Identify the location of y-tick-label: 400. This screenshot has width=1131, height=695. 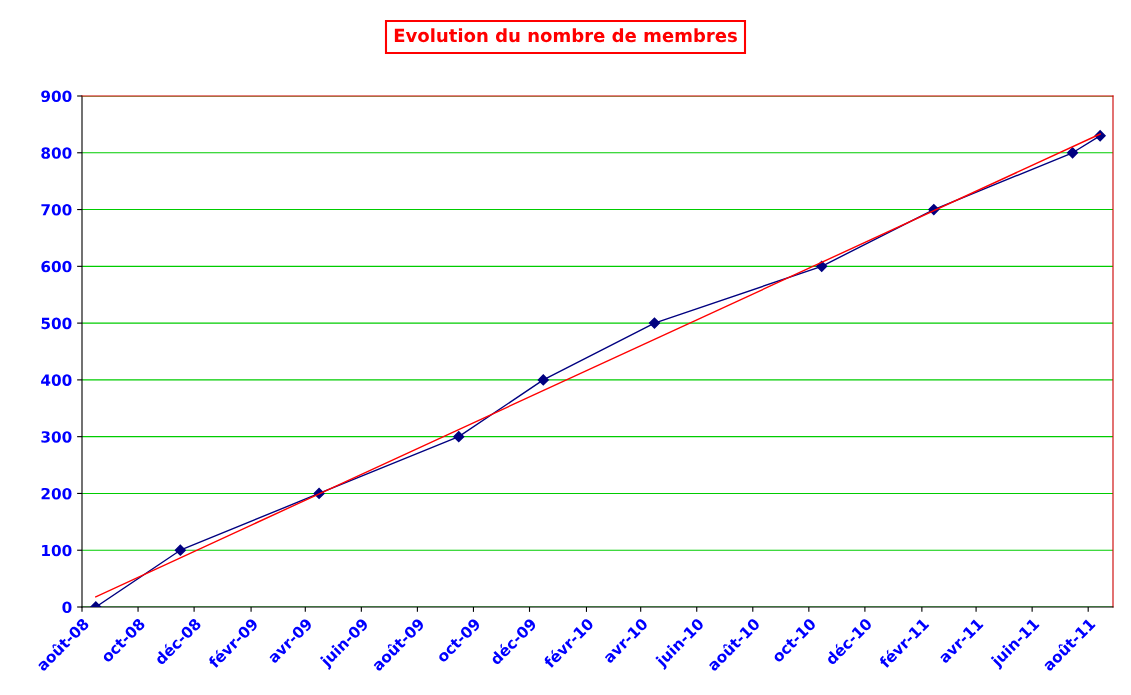
(56, 380).